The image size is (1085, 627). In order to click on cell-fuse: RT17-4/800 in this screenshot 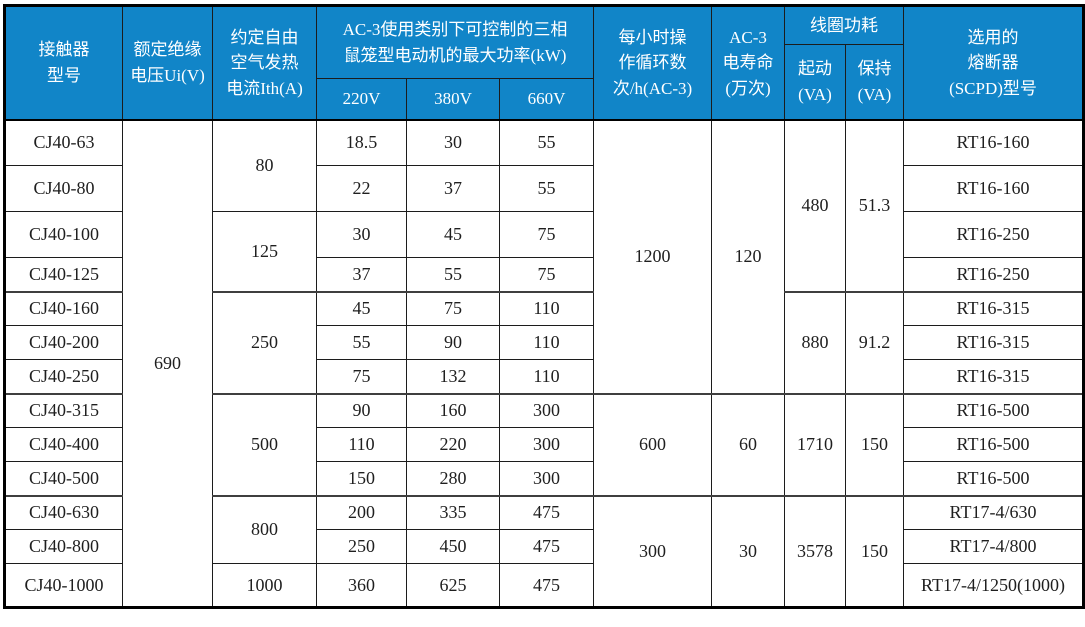, I will do `click(993, 546)`.